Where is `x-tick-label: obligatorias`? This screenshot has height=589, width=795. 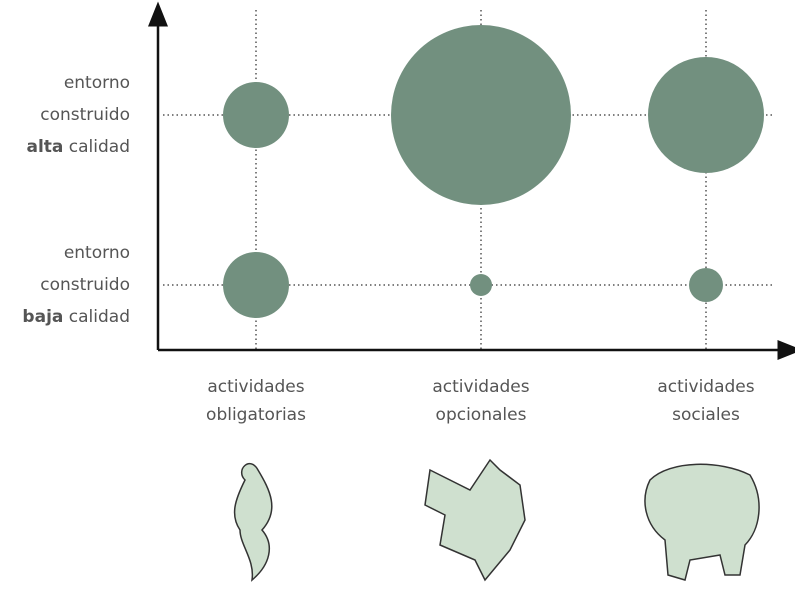 x-tick-label: obligatorias is located at coordinates (256, 415).